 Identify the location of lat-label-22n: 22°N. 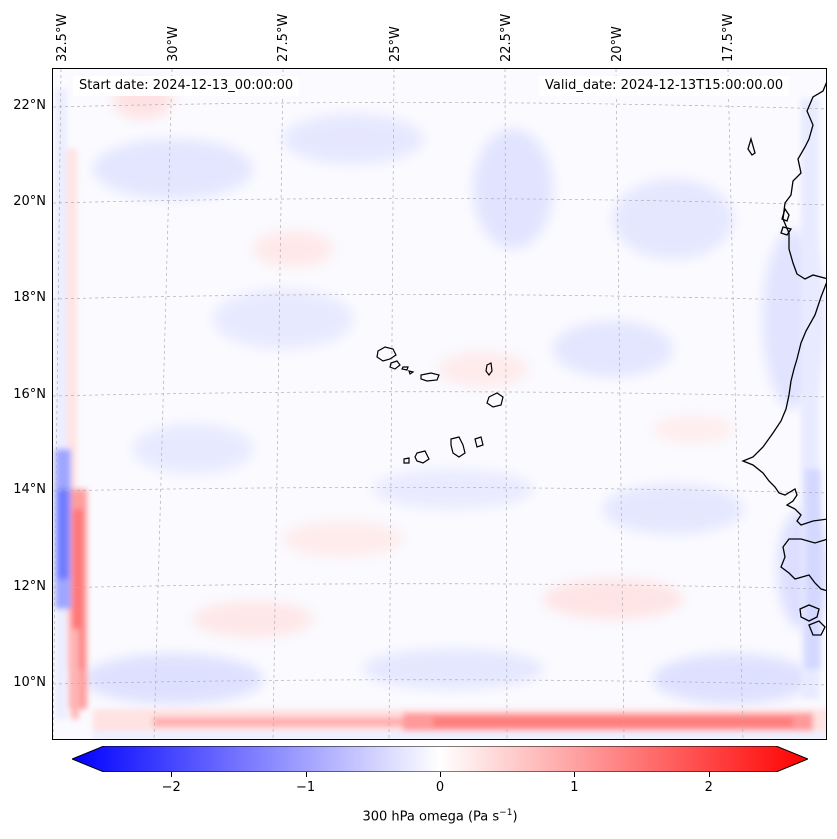
(29, 105).